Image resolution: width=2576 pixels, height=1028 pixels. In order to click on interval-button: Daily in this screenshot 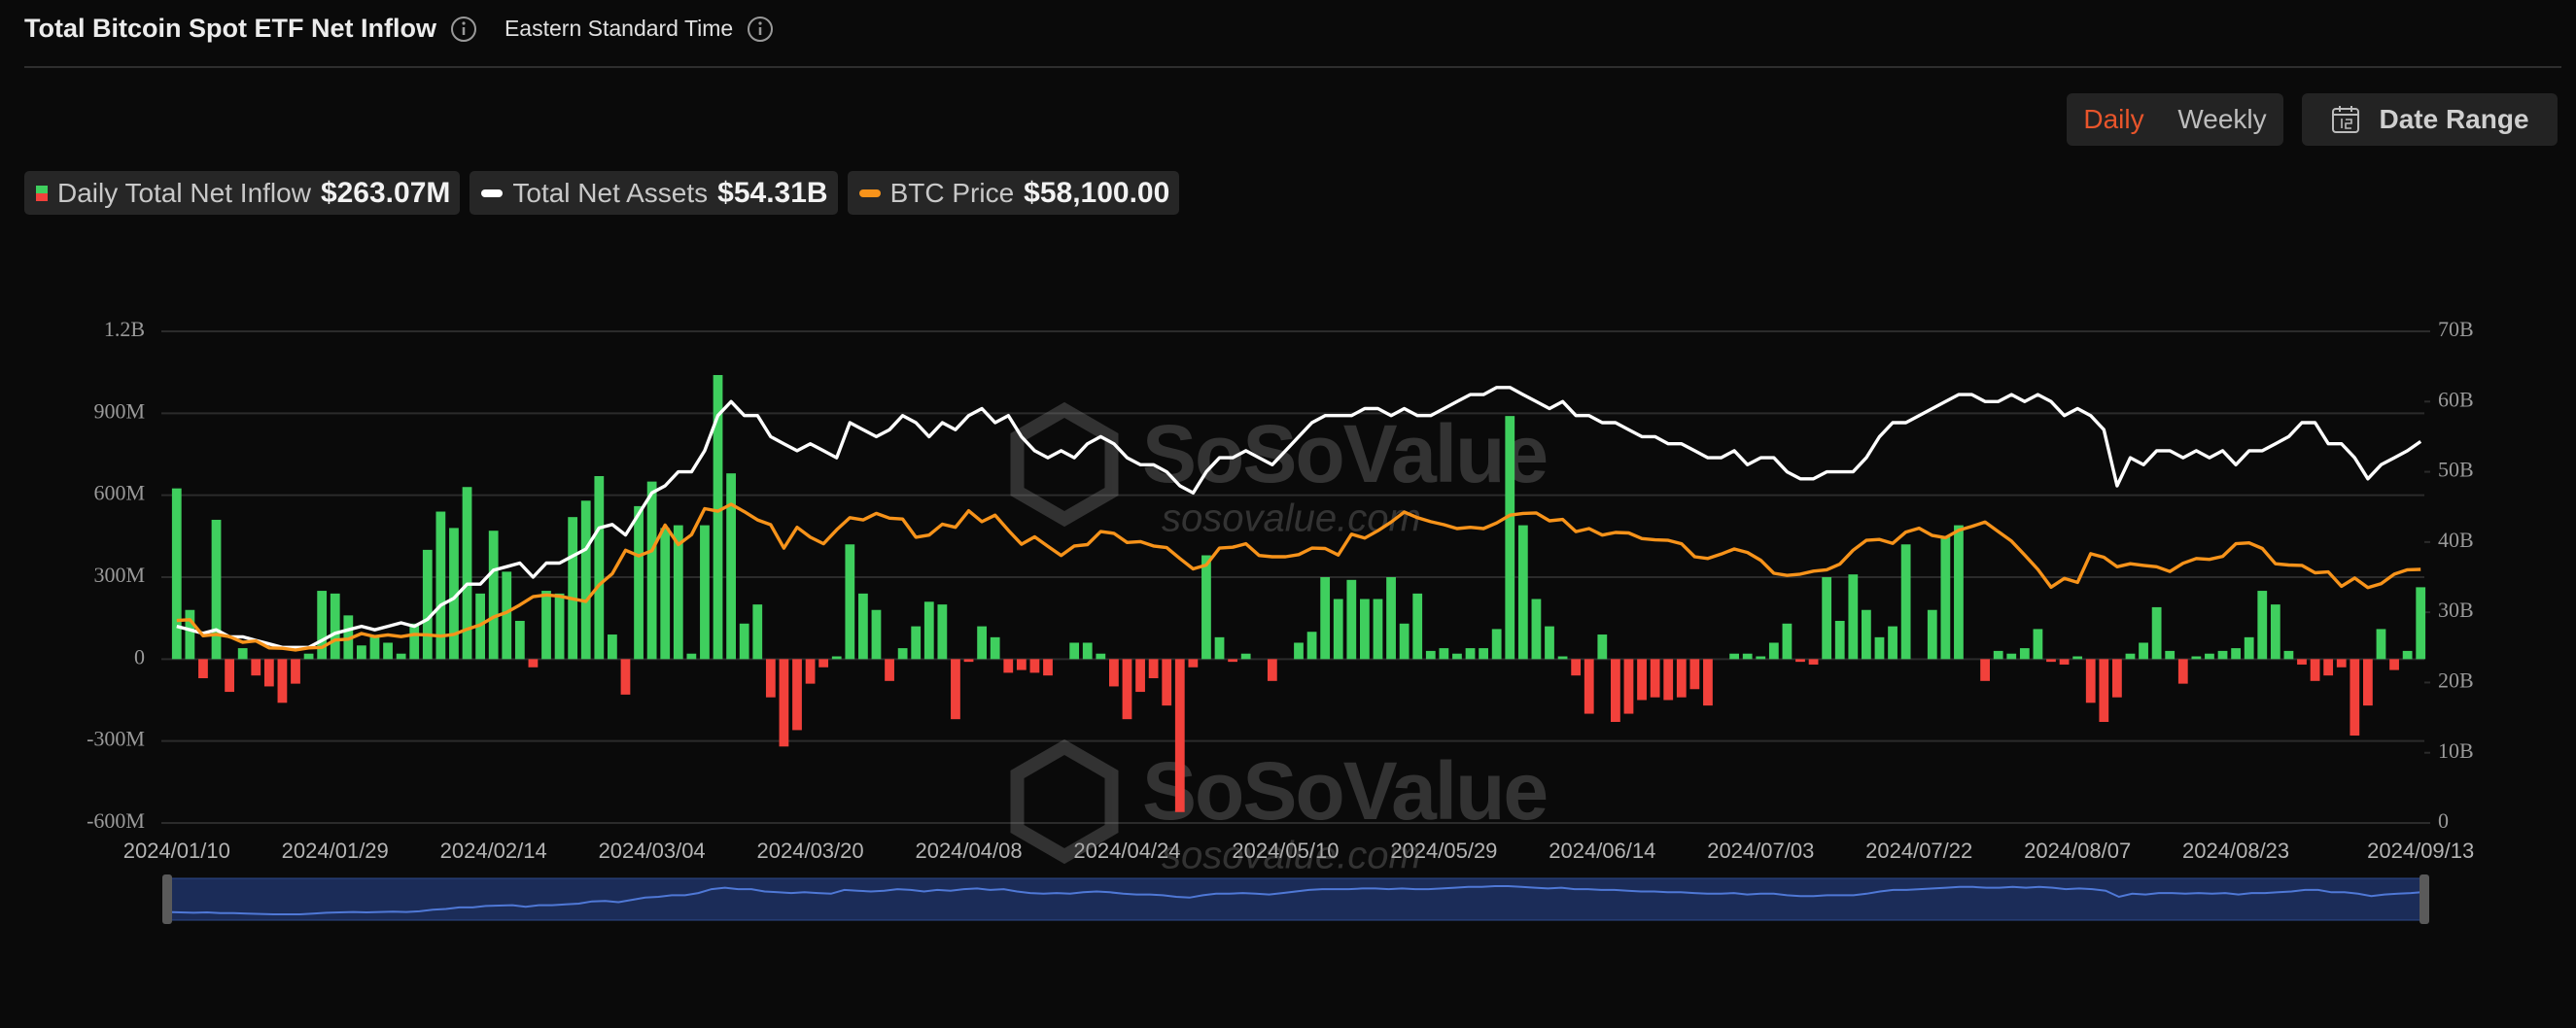, I will do `click(2113, 119)`.